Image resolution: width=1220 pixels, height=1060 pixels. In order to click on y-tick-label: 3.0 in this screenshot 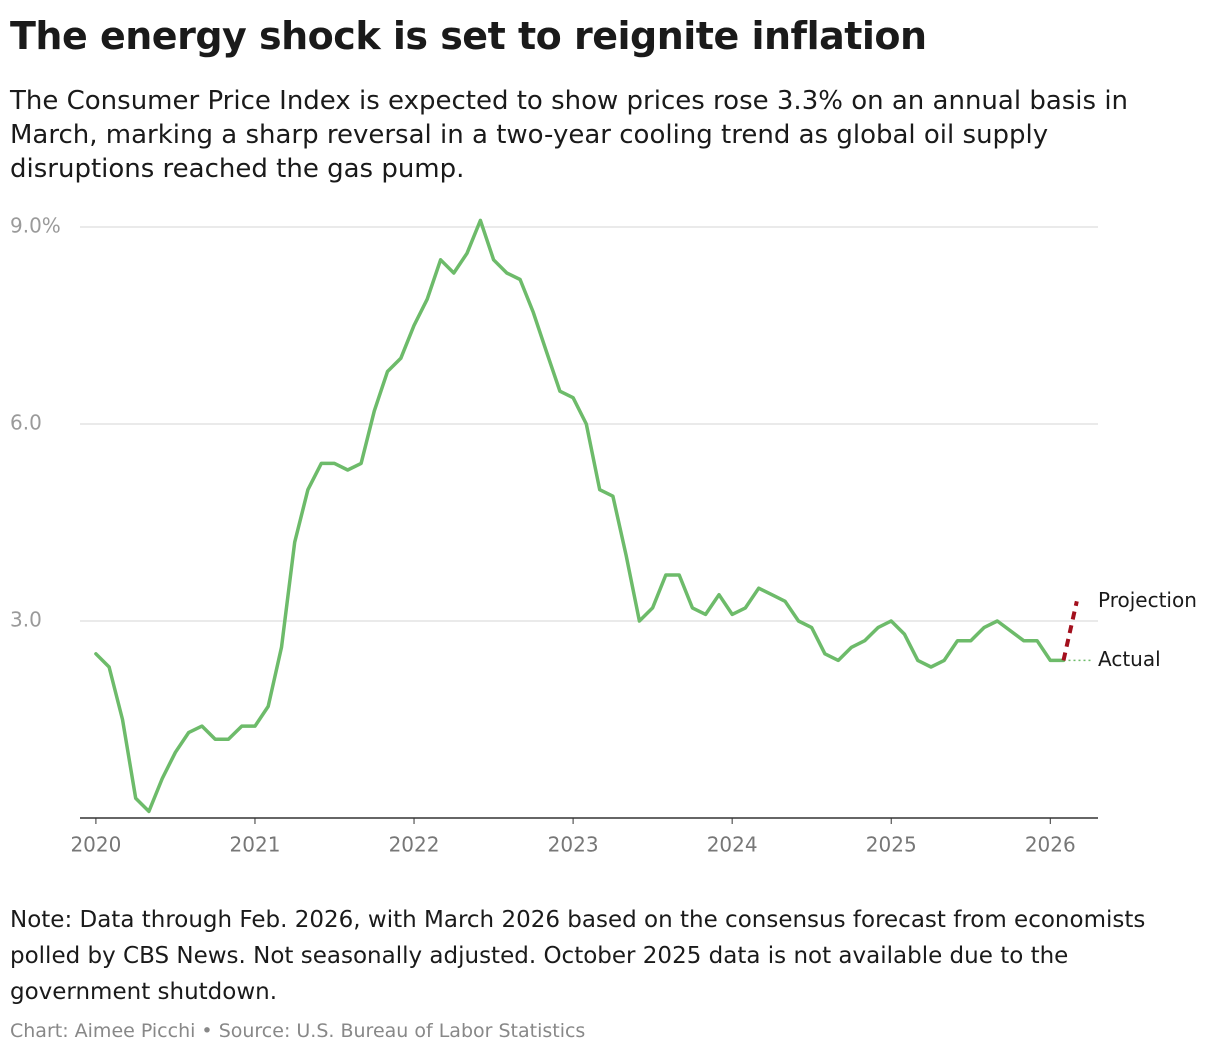, I will do `click(26, 620)`.